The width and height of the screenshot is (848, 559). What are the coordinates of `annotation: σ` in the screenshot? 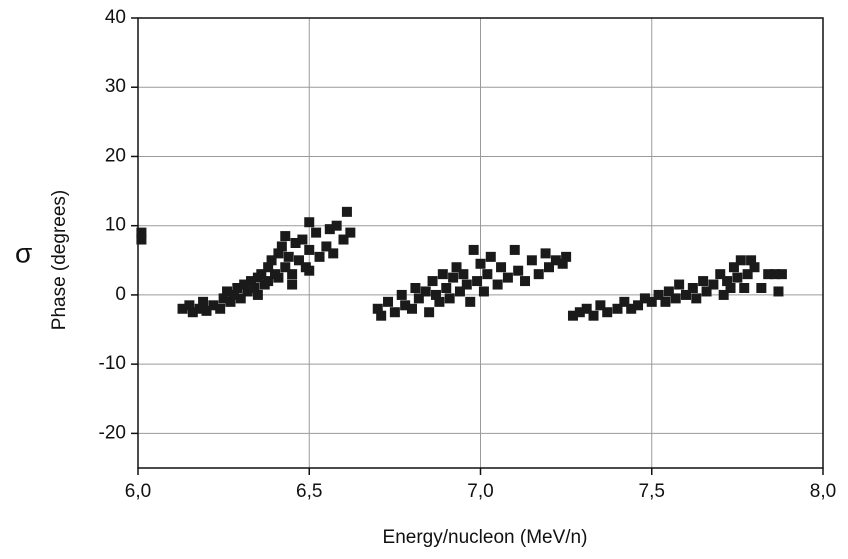 It's located at (23, 252).